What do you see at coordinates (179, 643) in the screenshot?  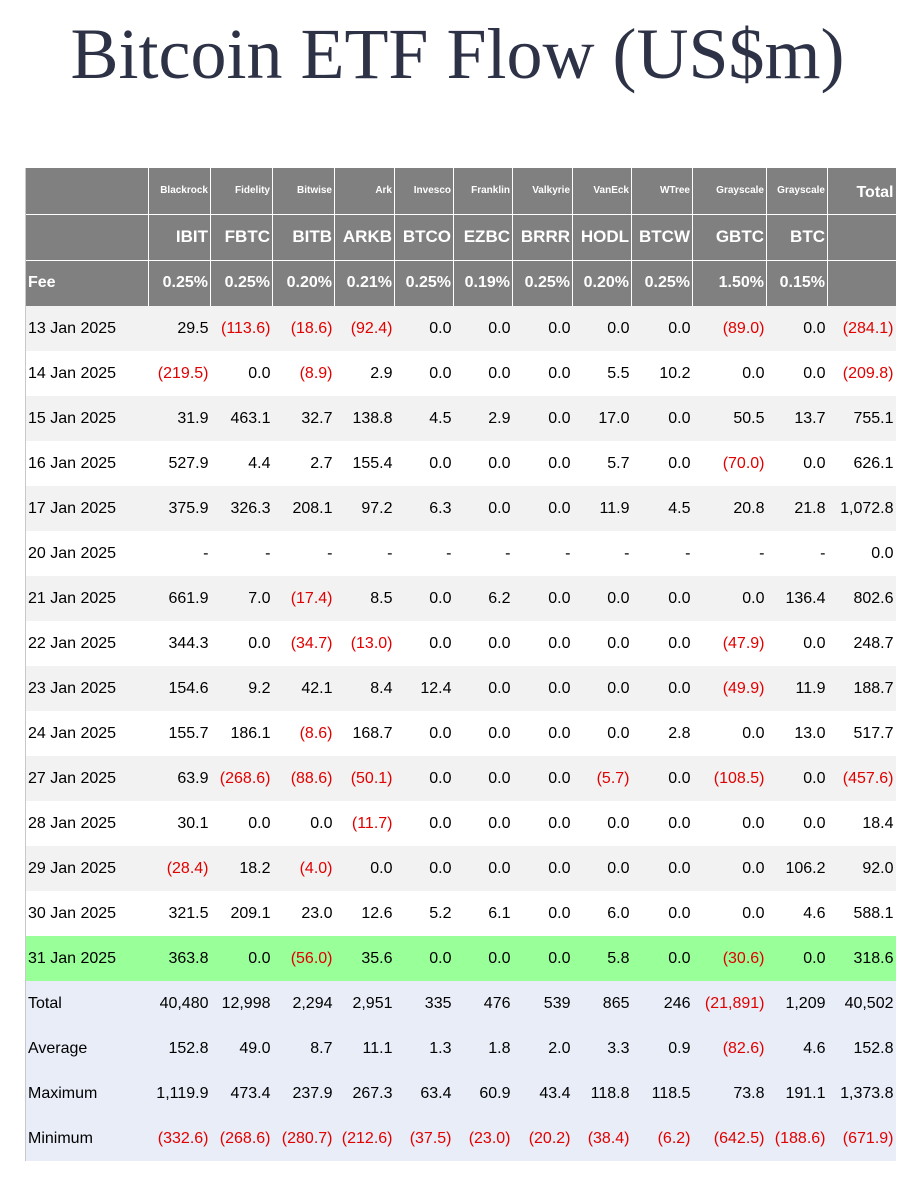 I see `flow-cell: 344.3` at bounding box center [179, 643].